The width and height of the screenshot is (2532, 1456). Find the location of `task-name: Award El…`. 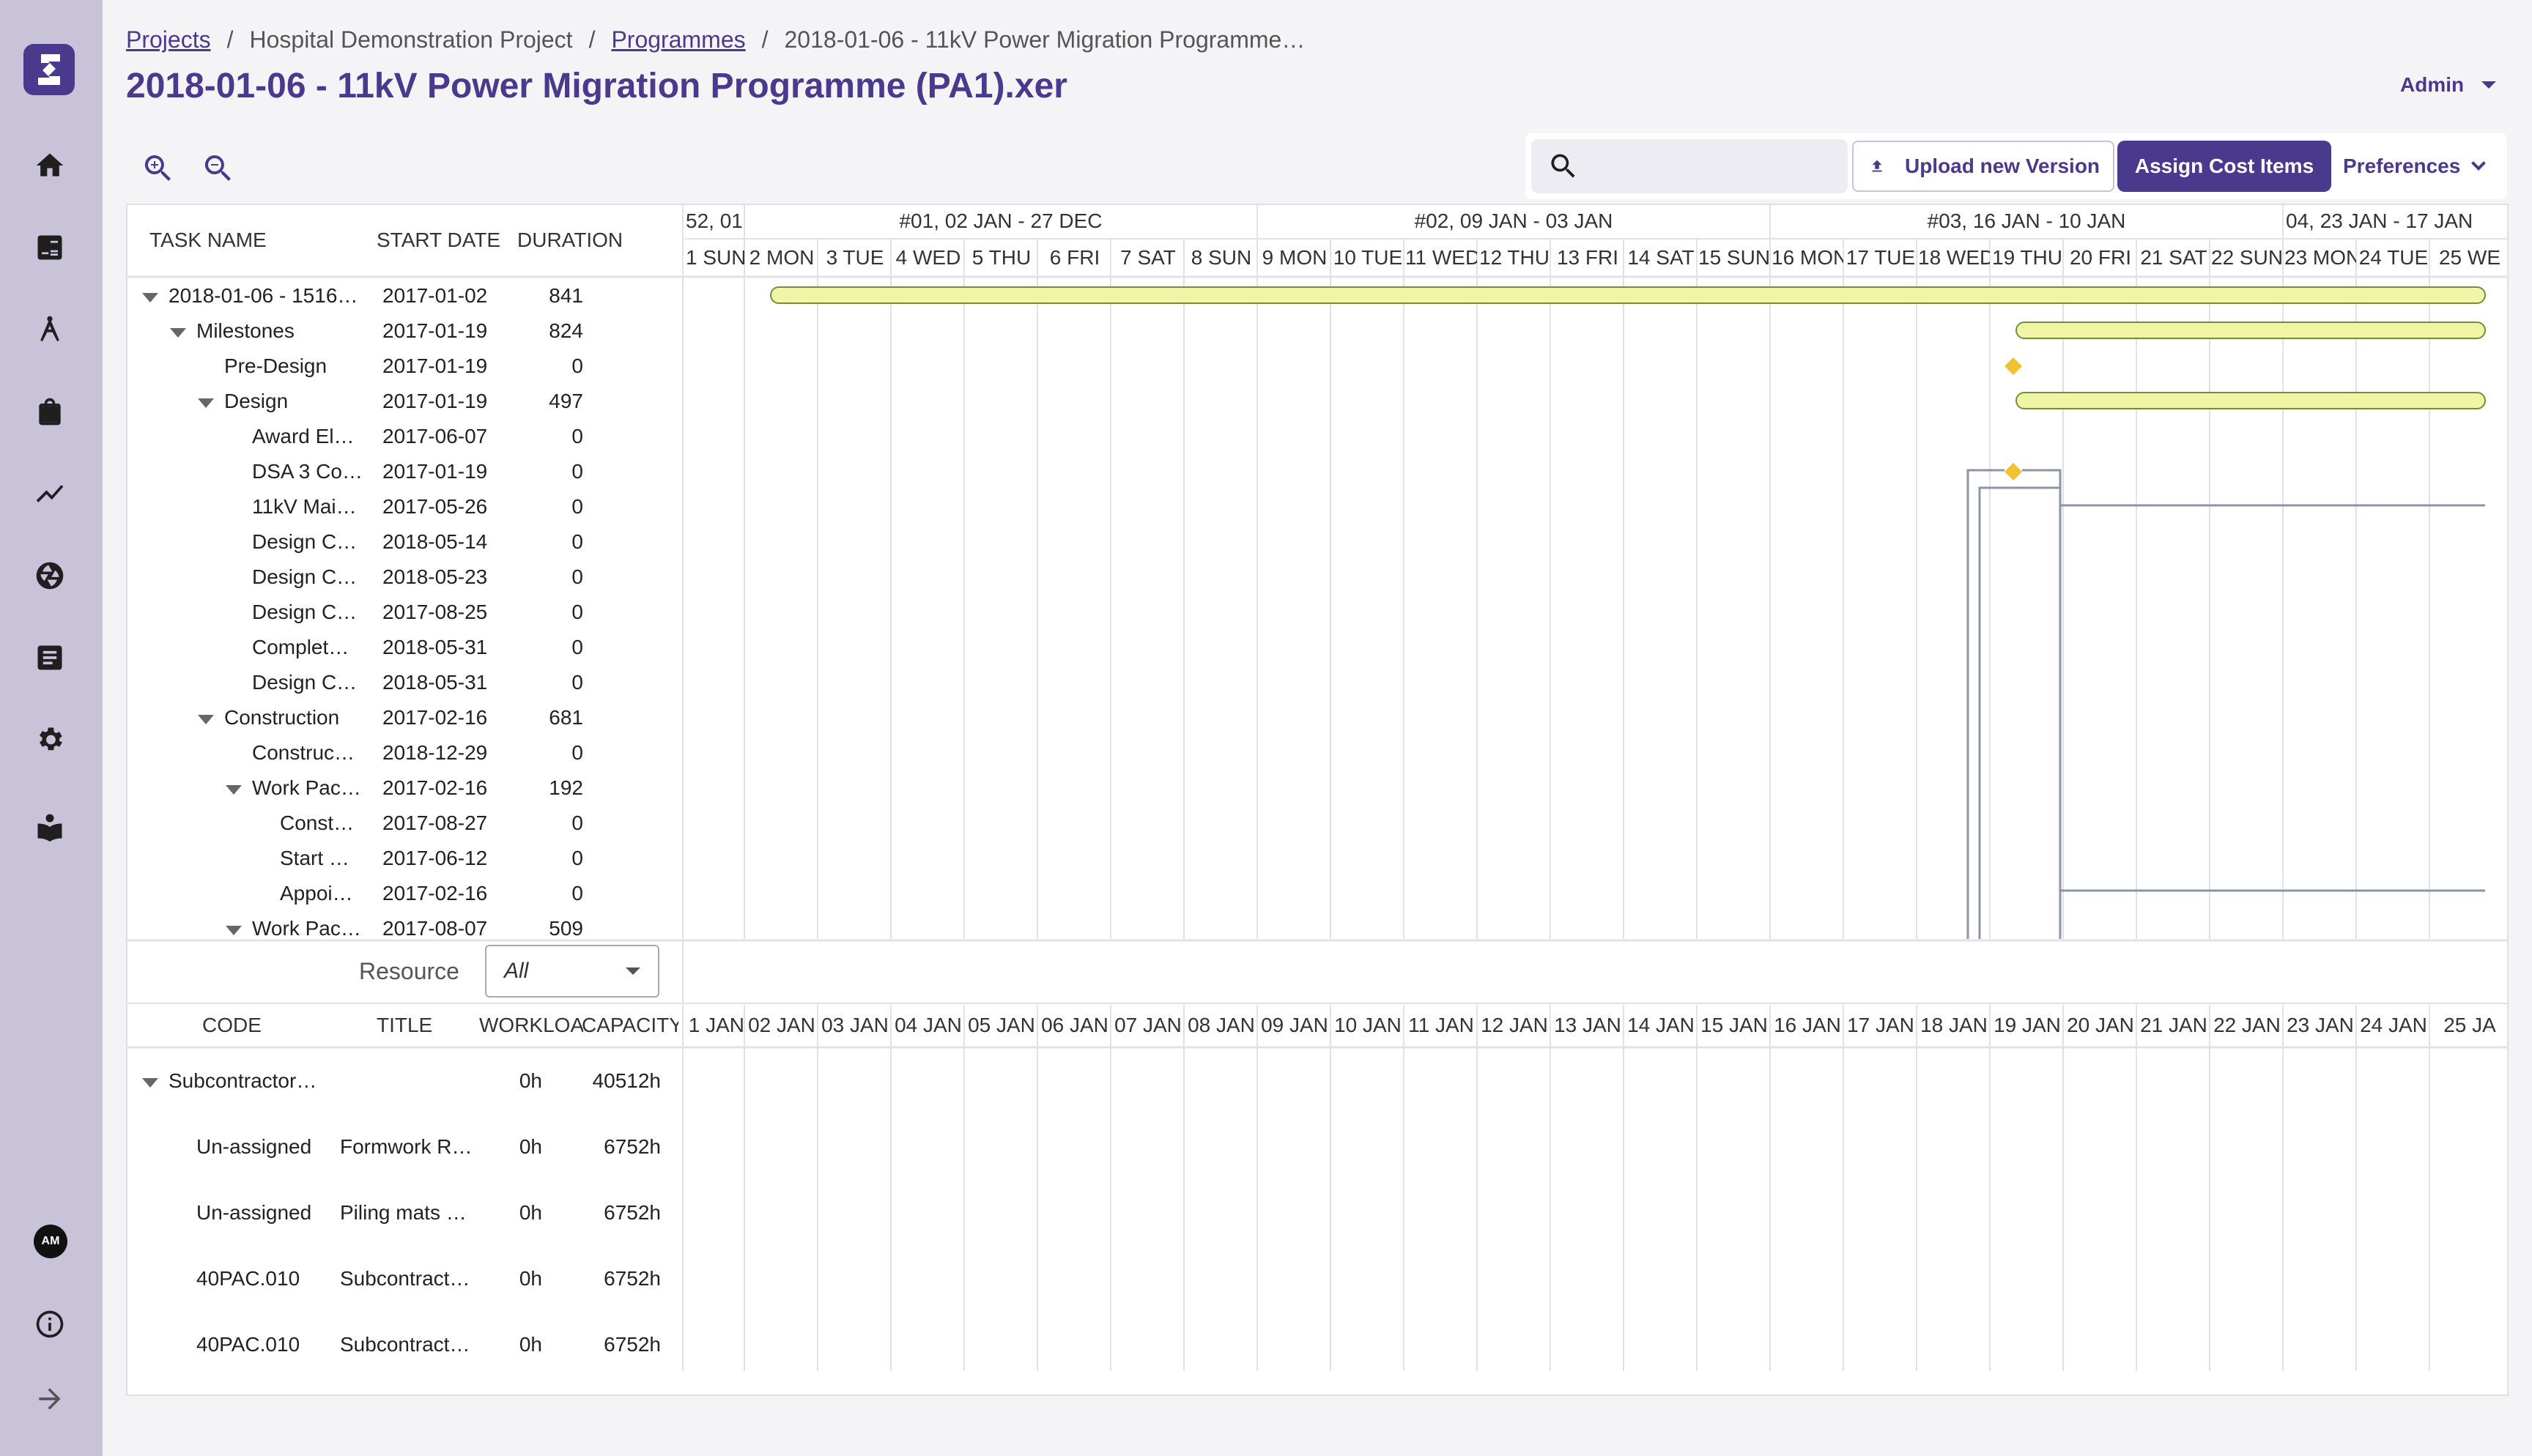

task-name: Award El… is located at coordinates (303, 436).